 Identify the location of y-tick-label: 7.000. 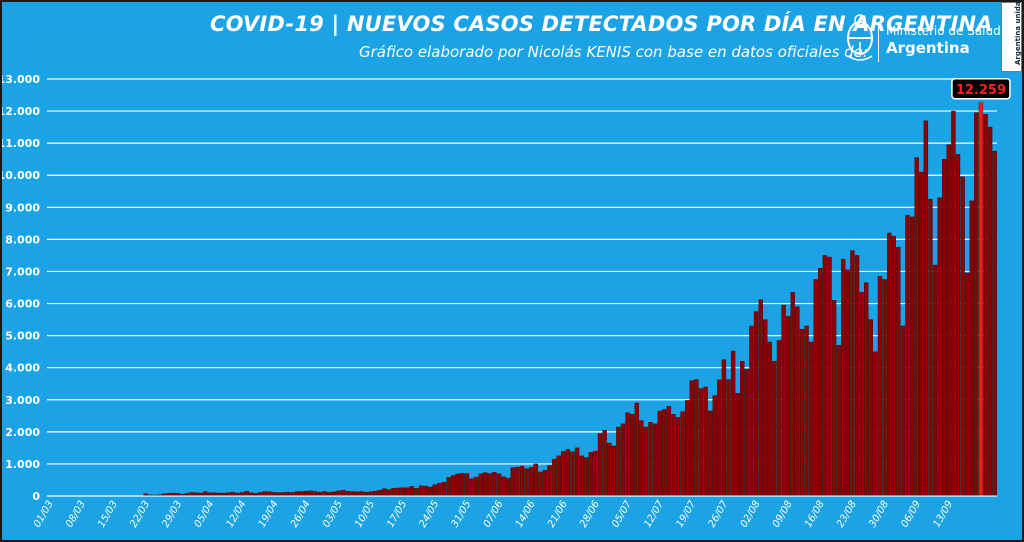
(22, 271).